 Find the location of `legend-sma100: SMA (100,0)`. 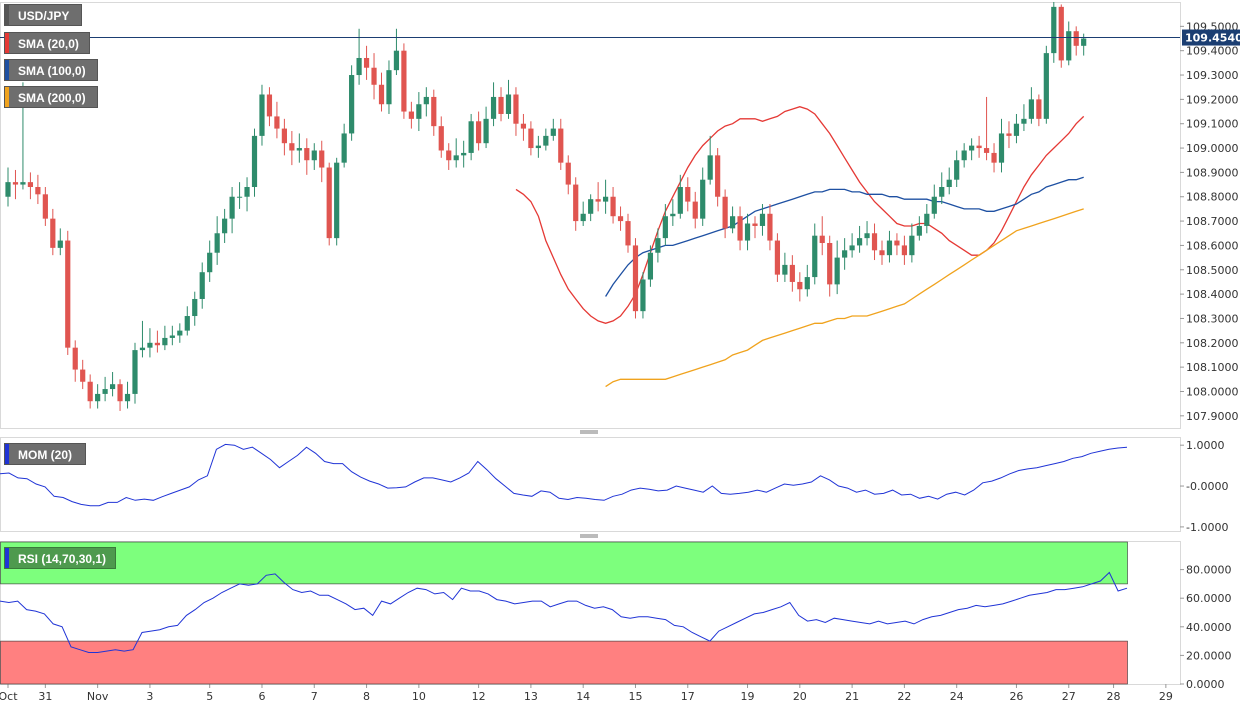

legend-sma100: SMA (100,0) is located at coordinates (51, 70).